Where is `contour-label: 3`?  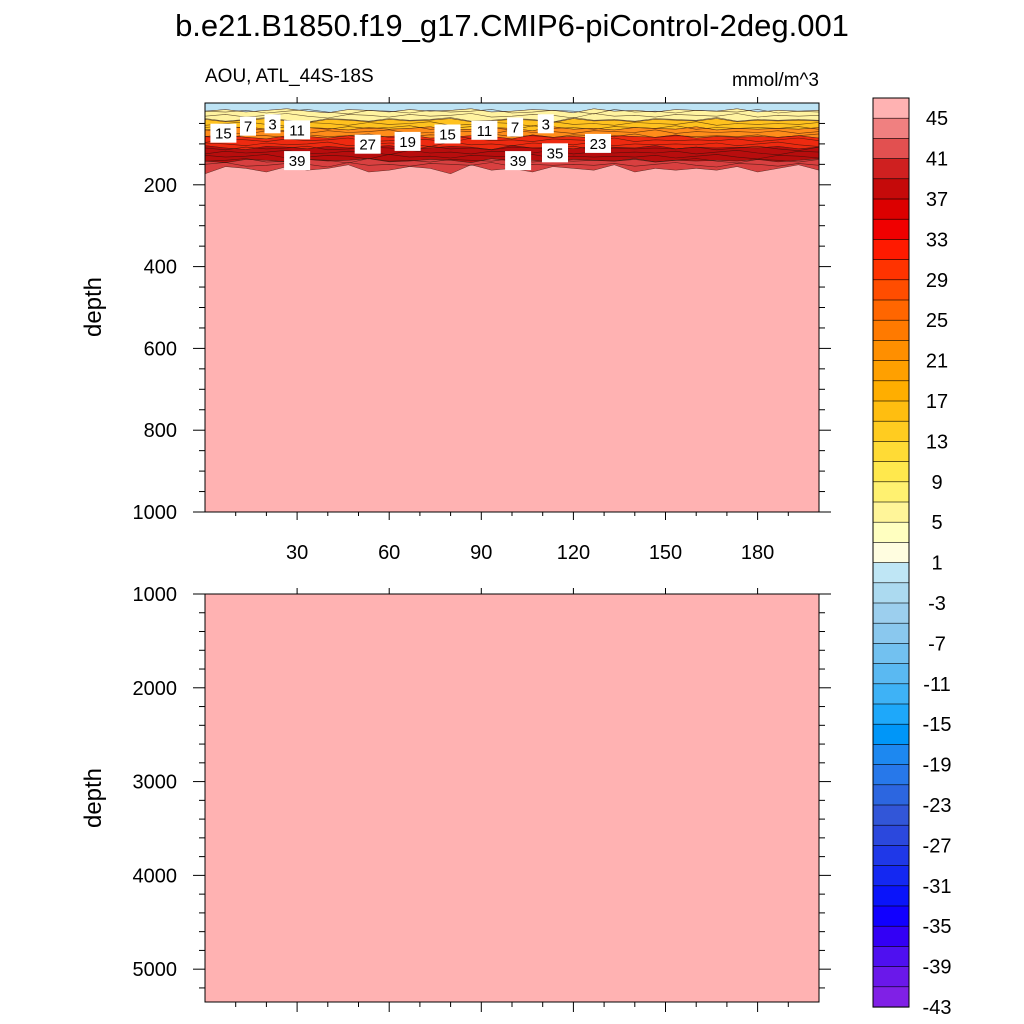 contour-label: 3 is located at coordinates (545, 124).